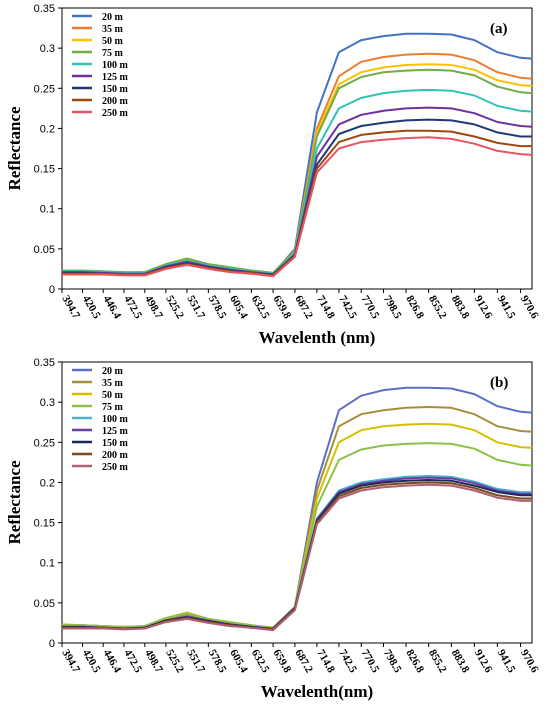  Describe the element at coordinates (325, 662) in the screenshot. I see `chart-b-xtick-label: 714.8` at that location.